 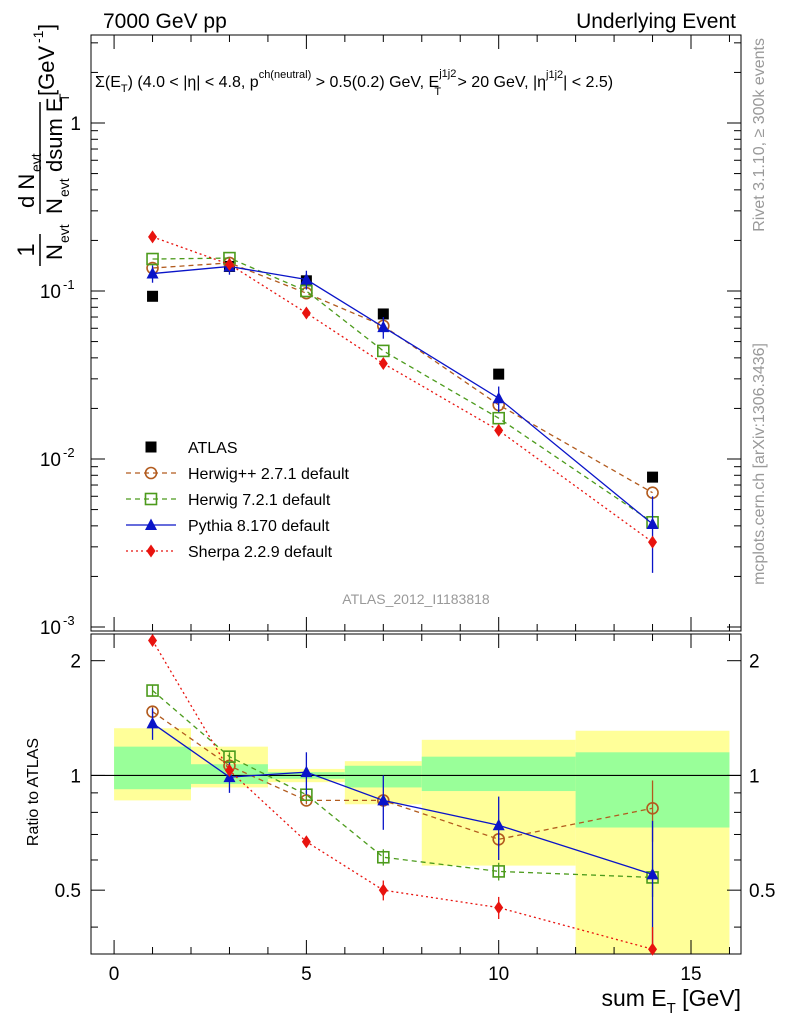 What do you see at coordinates (416, 599) in the screenshot?
I see `analysis-label: ATLAS_2012_I1183818` at bounding box center [416, 599].